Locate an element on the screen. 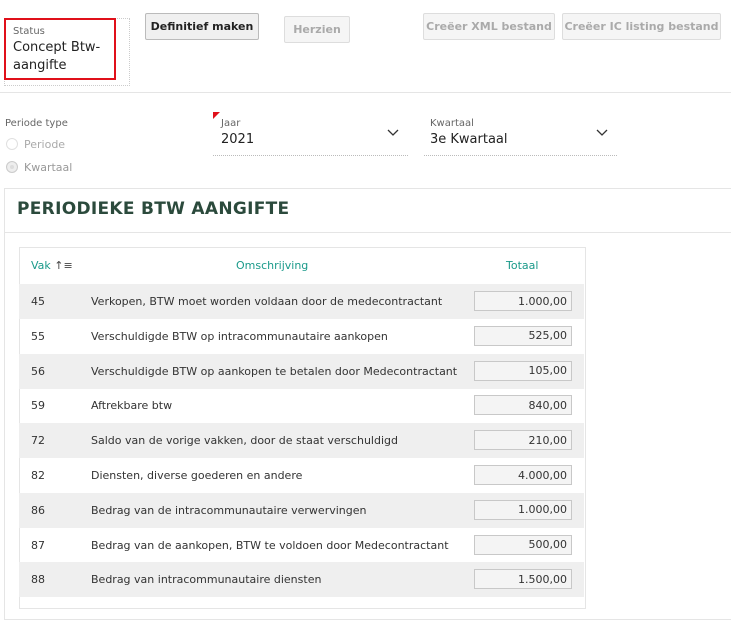 This screenshot has width=731, height=620. quarter-value: 3e Kwartaal is located at coordinates (469, 139).